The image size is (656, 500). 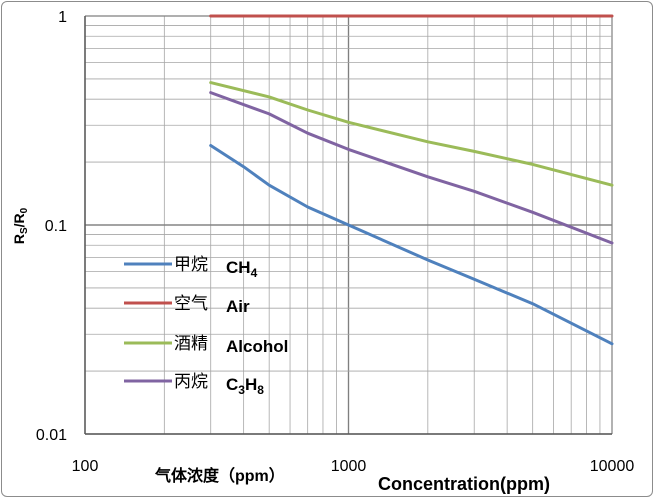 I want to click on legend-item-ch4: 甲烷 CH4, so click(x=191, y=267).